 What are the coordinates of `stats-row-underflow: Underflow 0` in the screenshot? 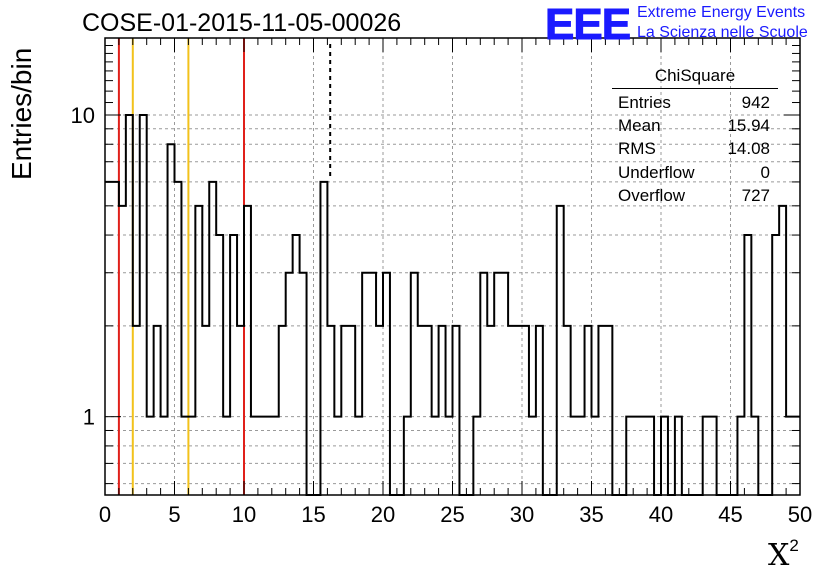 It's located at (695, 172).